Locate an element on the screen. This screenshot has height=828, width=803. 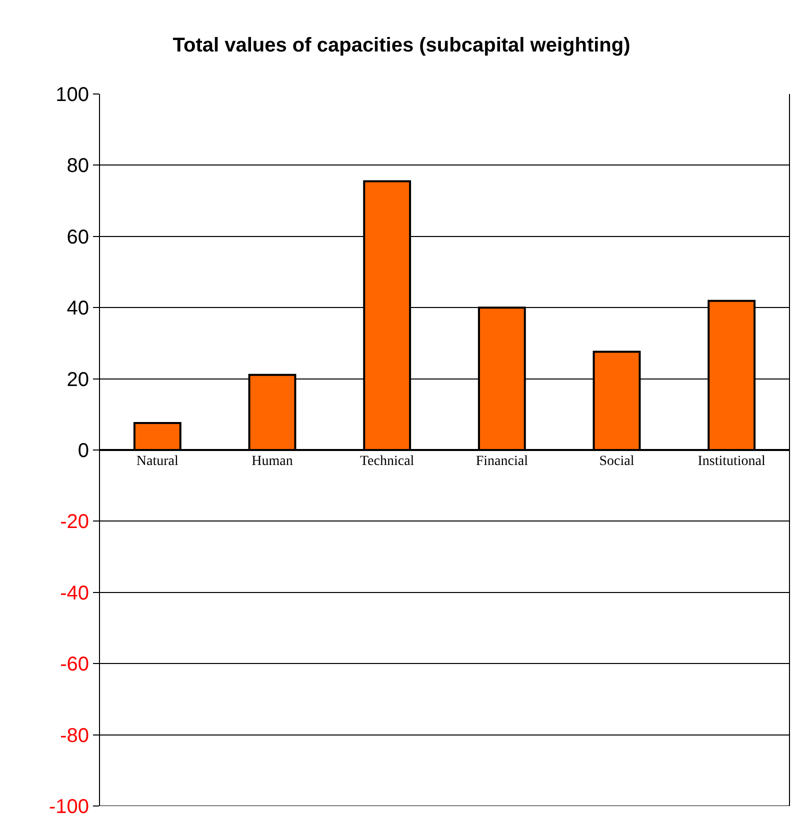
y-tick-label: -40 is located at coordinates (74, 593).